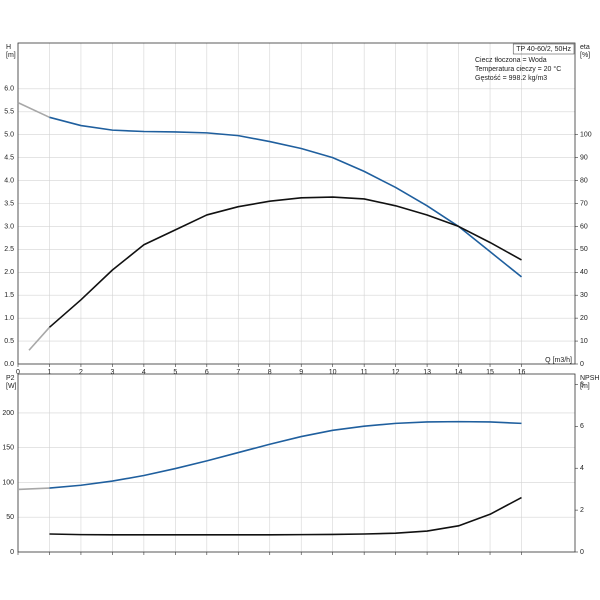 The image size is (600, 600). I want to click on y2-tick-label: 60, so click(584, 226).